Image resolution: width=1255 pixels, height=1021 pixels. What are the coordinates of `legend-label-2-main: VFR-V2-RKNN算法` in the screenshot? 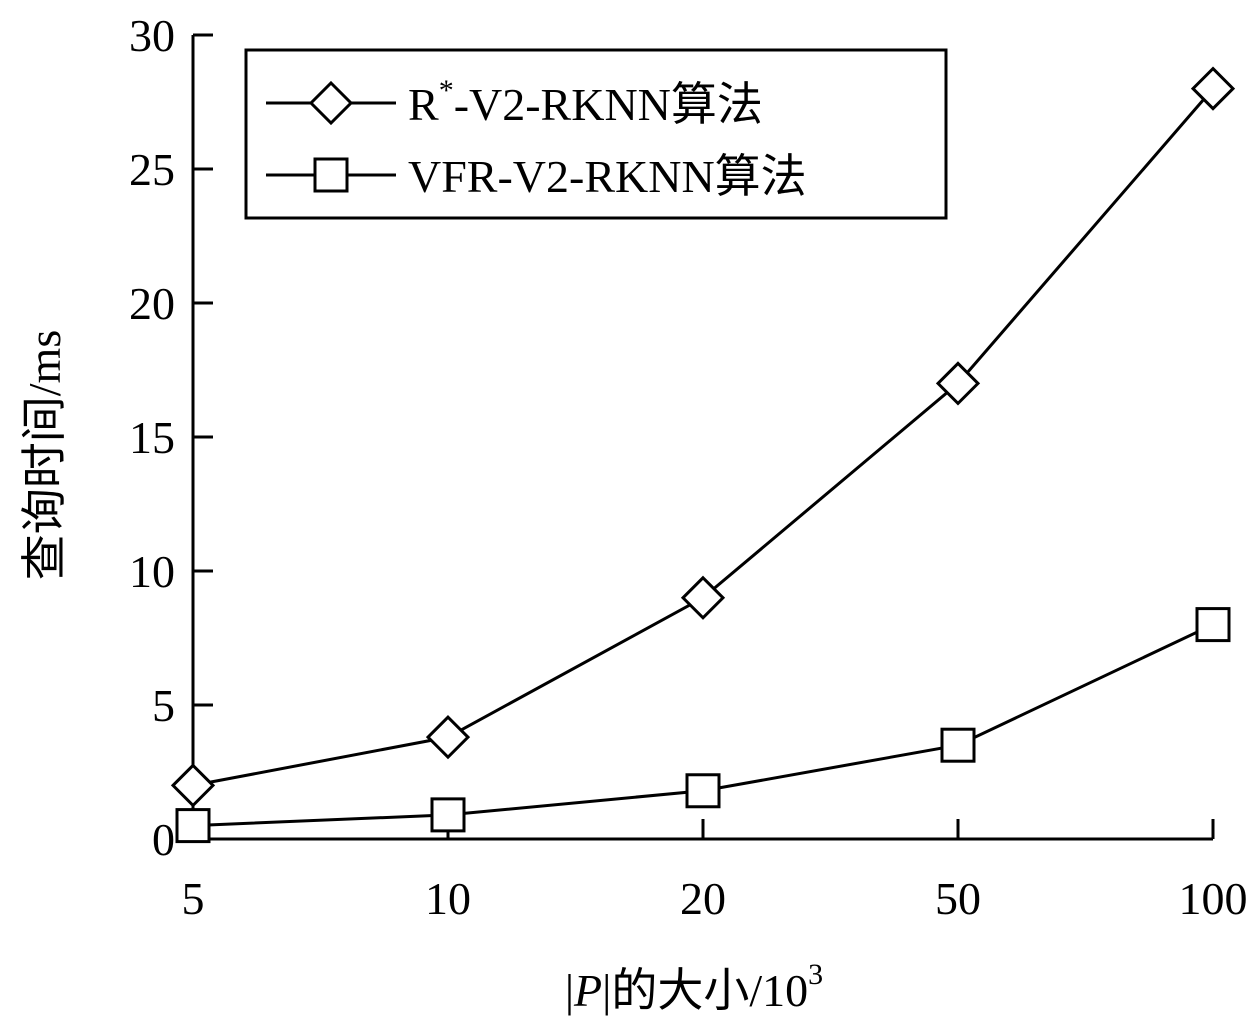 It's located at (607, 176).